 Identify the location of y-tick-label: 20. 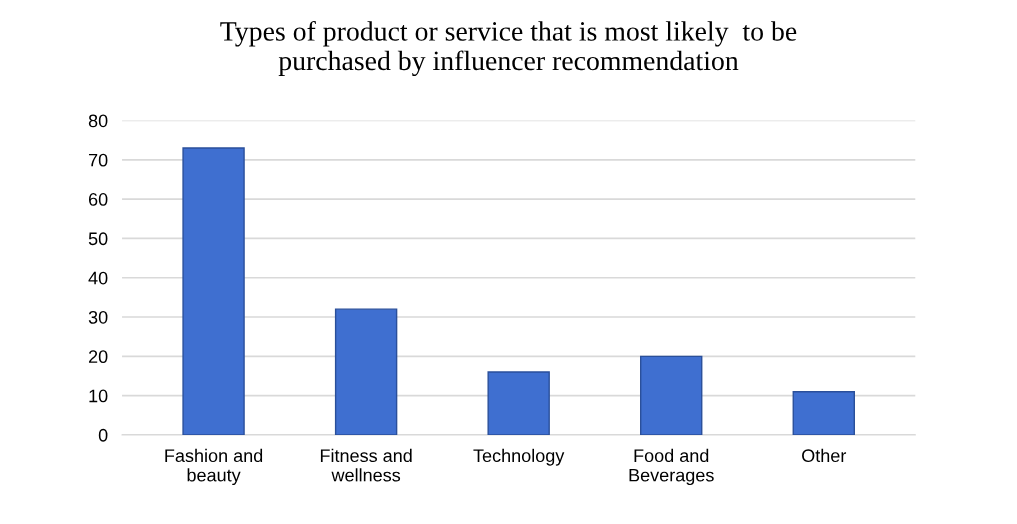
(98, 357).